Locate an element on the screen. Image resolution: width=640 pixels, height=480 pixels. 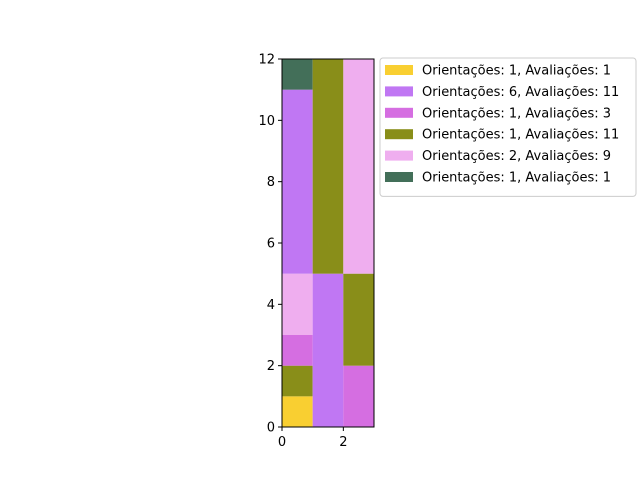
y-tick-label: 12 is located at coordinates (266, 60).